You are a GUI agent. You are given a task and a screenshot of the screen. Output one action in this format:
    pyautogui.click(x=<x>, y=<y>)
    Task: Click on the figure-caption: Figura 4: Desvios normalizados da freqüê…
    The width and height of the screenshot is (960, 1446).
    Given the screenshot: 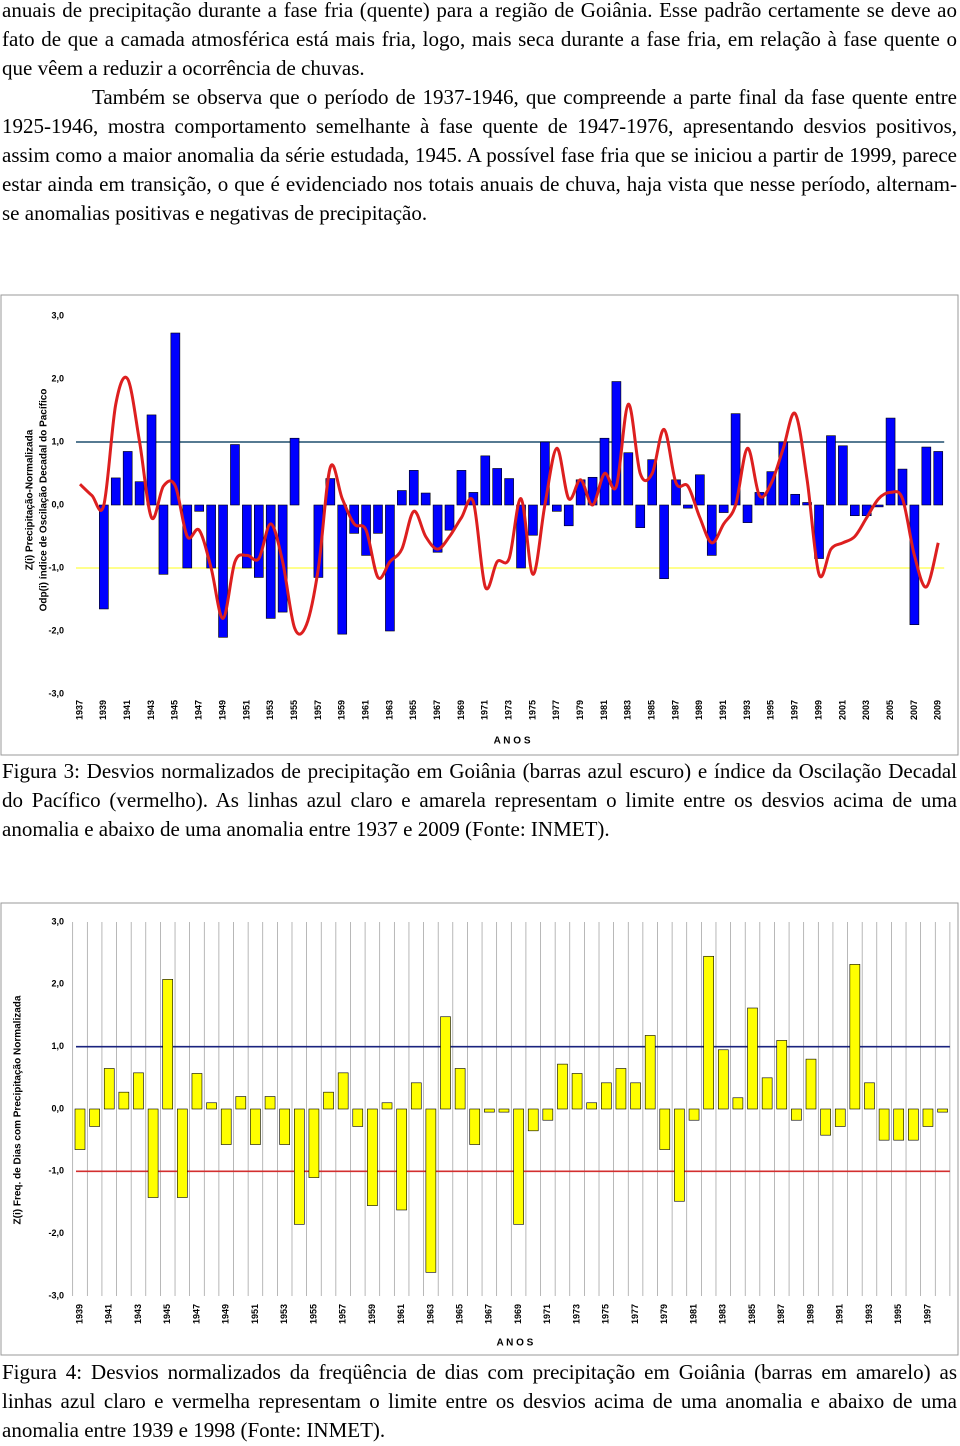 What is the action you would take?
    pyautogui.click(x=479, y=1401)
    